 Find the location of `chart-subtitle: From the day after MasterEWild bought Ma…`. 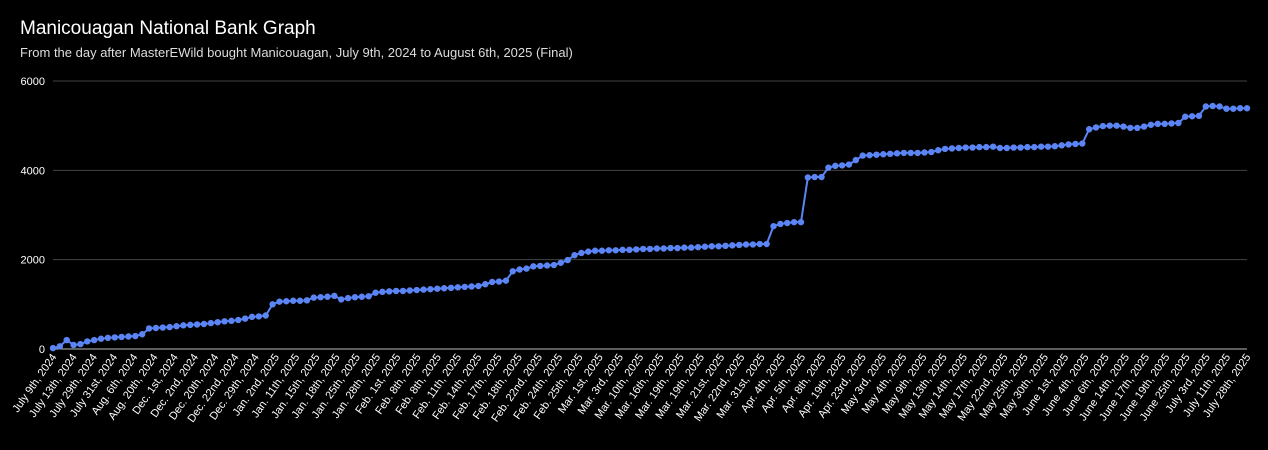

chart-subtitle: From the day after MasterEWild bought Ma… is located at coordinates (296, 52).